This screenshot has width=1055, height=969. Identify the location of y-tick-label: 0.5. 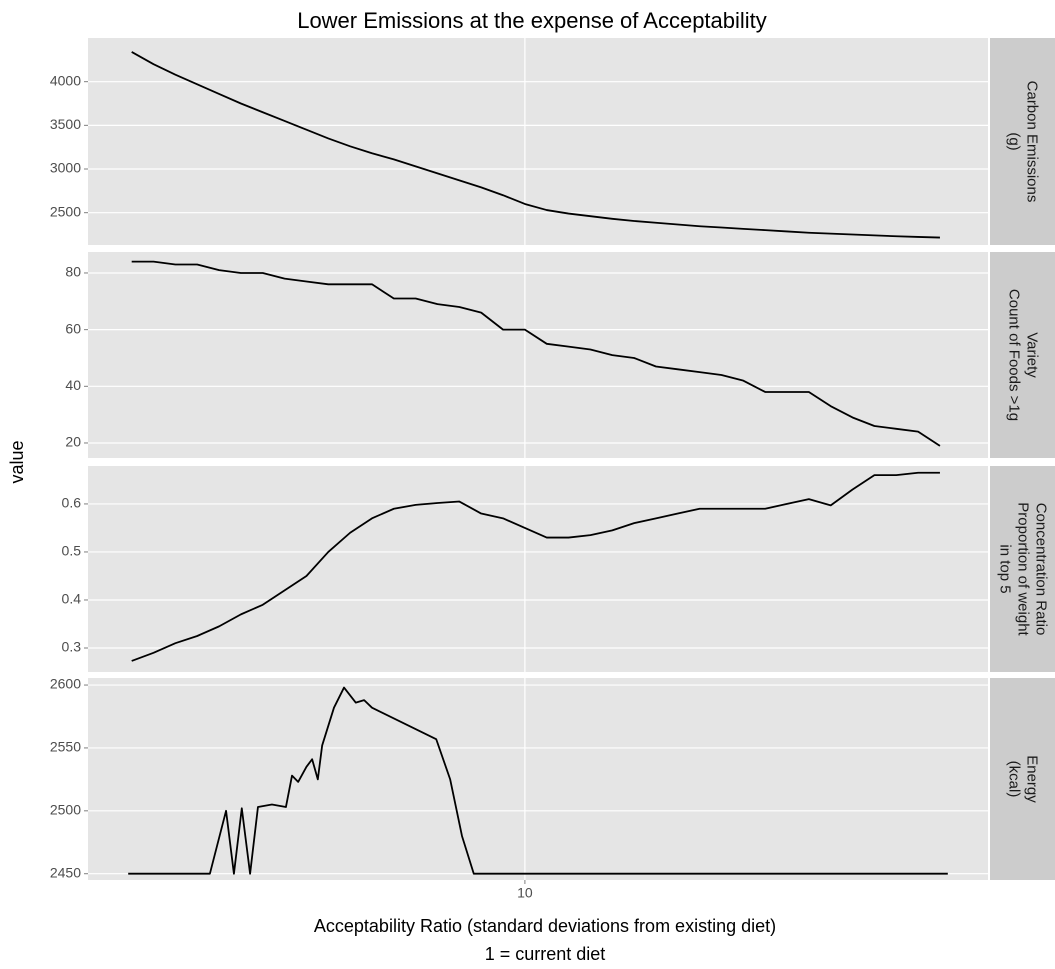
(72, 551).